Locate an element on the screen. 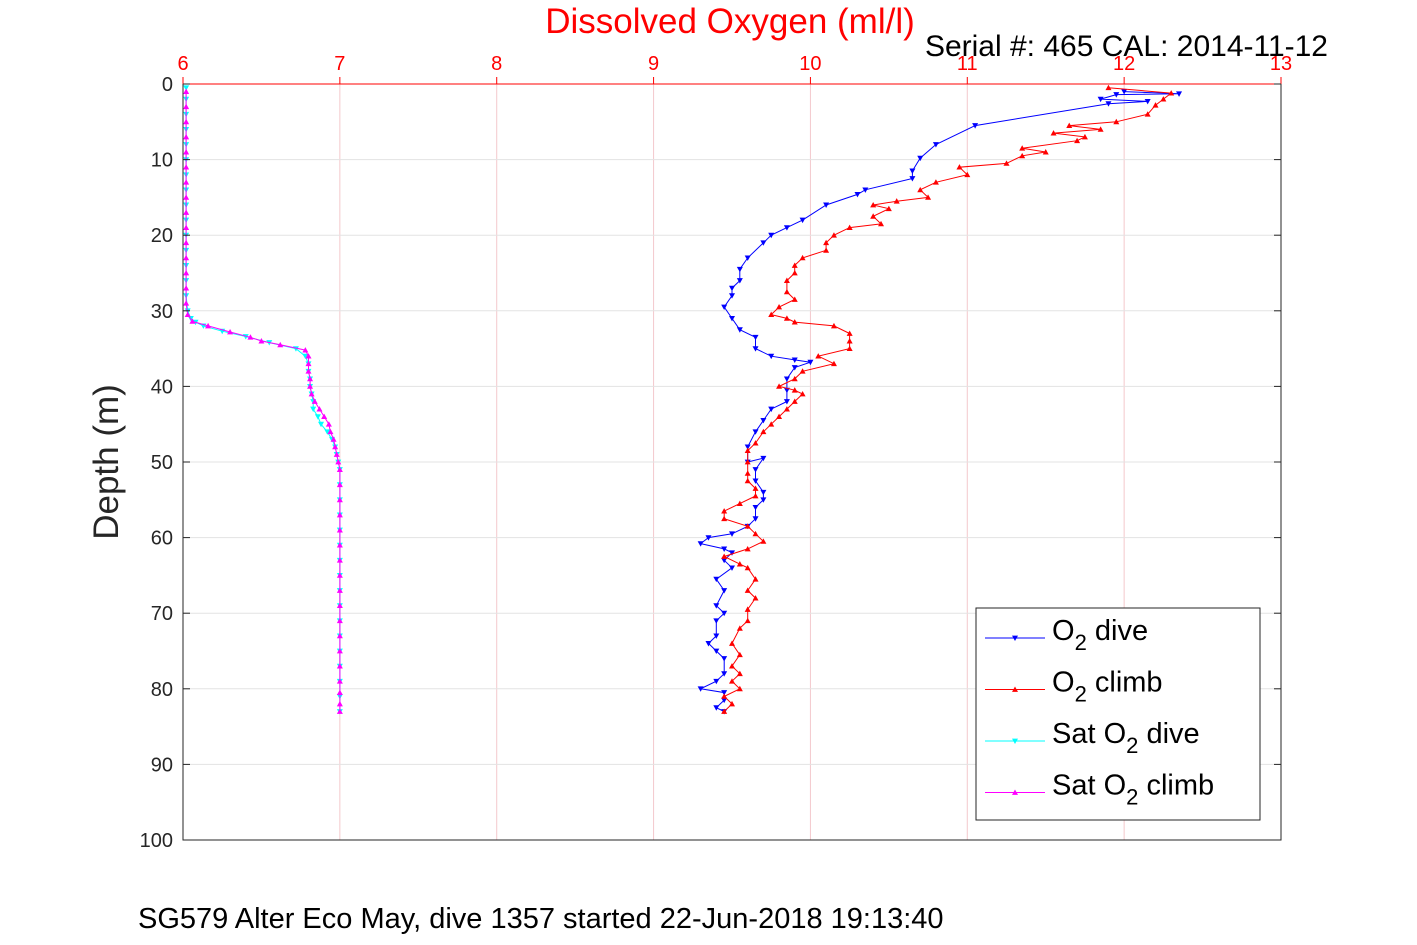 This screenshot has width=1417, height=945. x-tick-label: 13 is located at coordinates (1281, 64).